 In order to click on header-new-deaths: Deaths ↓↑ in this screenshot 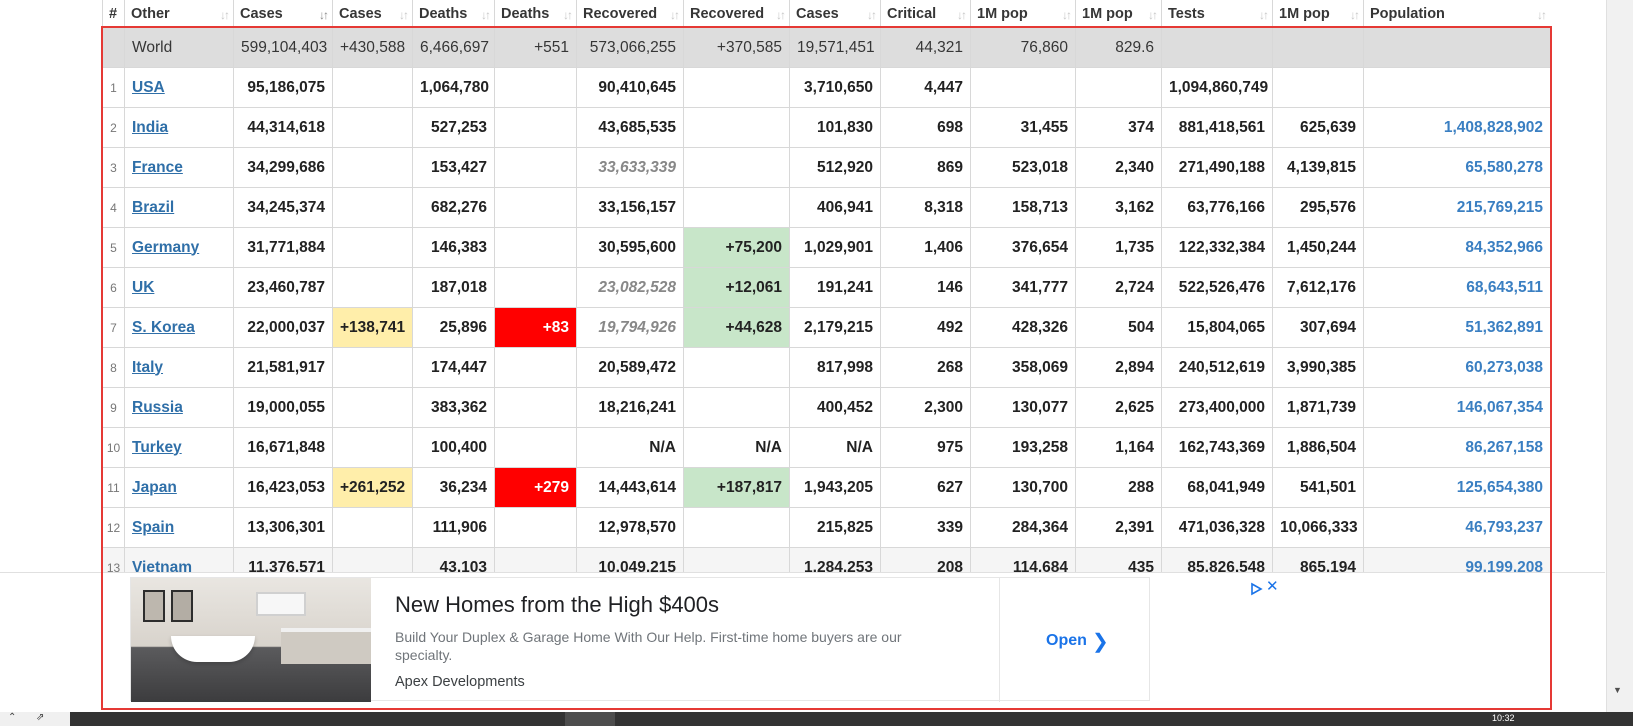, I will do `click(535, 14)`.